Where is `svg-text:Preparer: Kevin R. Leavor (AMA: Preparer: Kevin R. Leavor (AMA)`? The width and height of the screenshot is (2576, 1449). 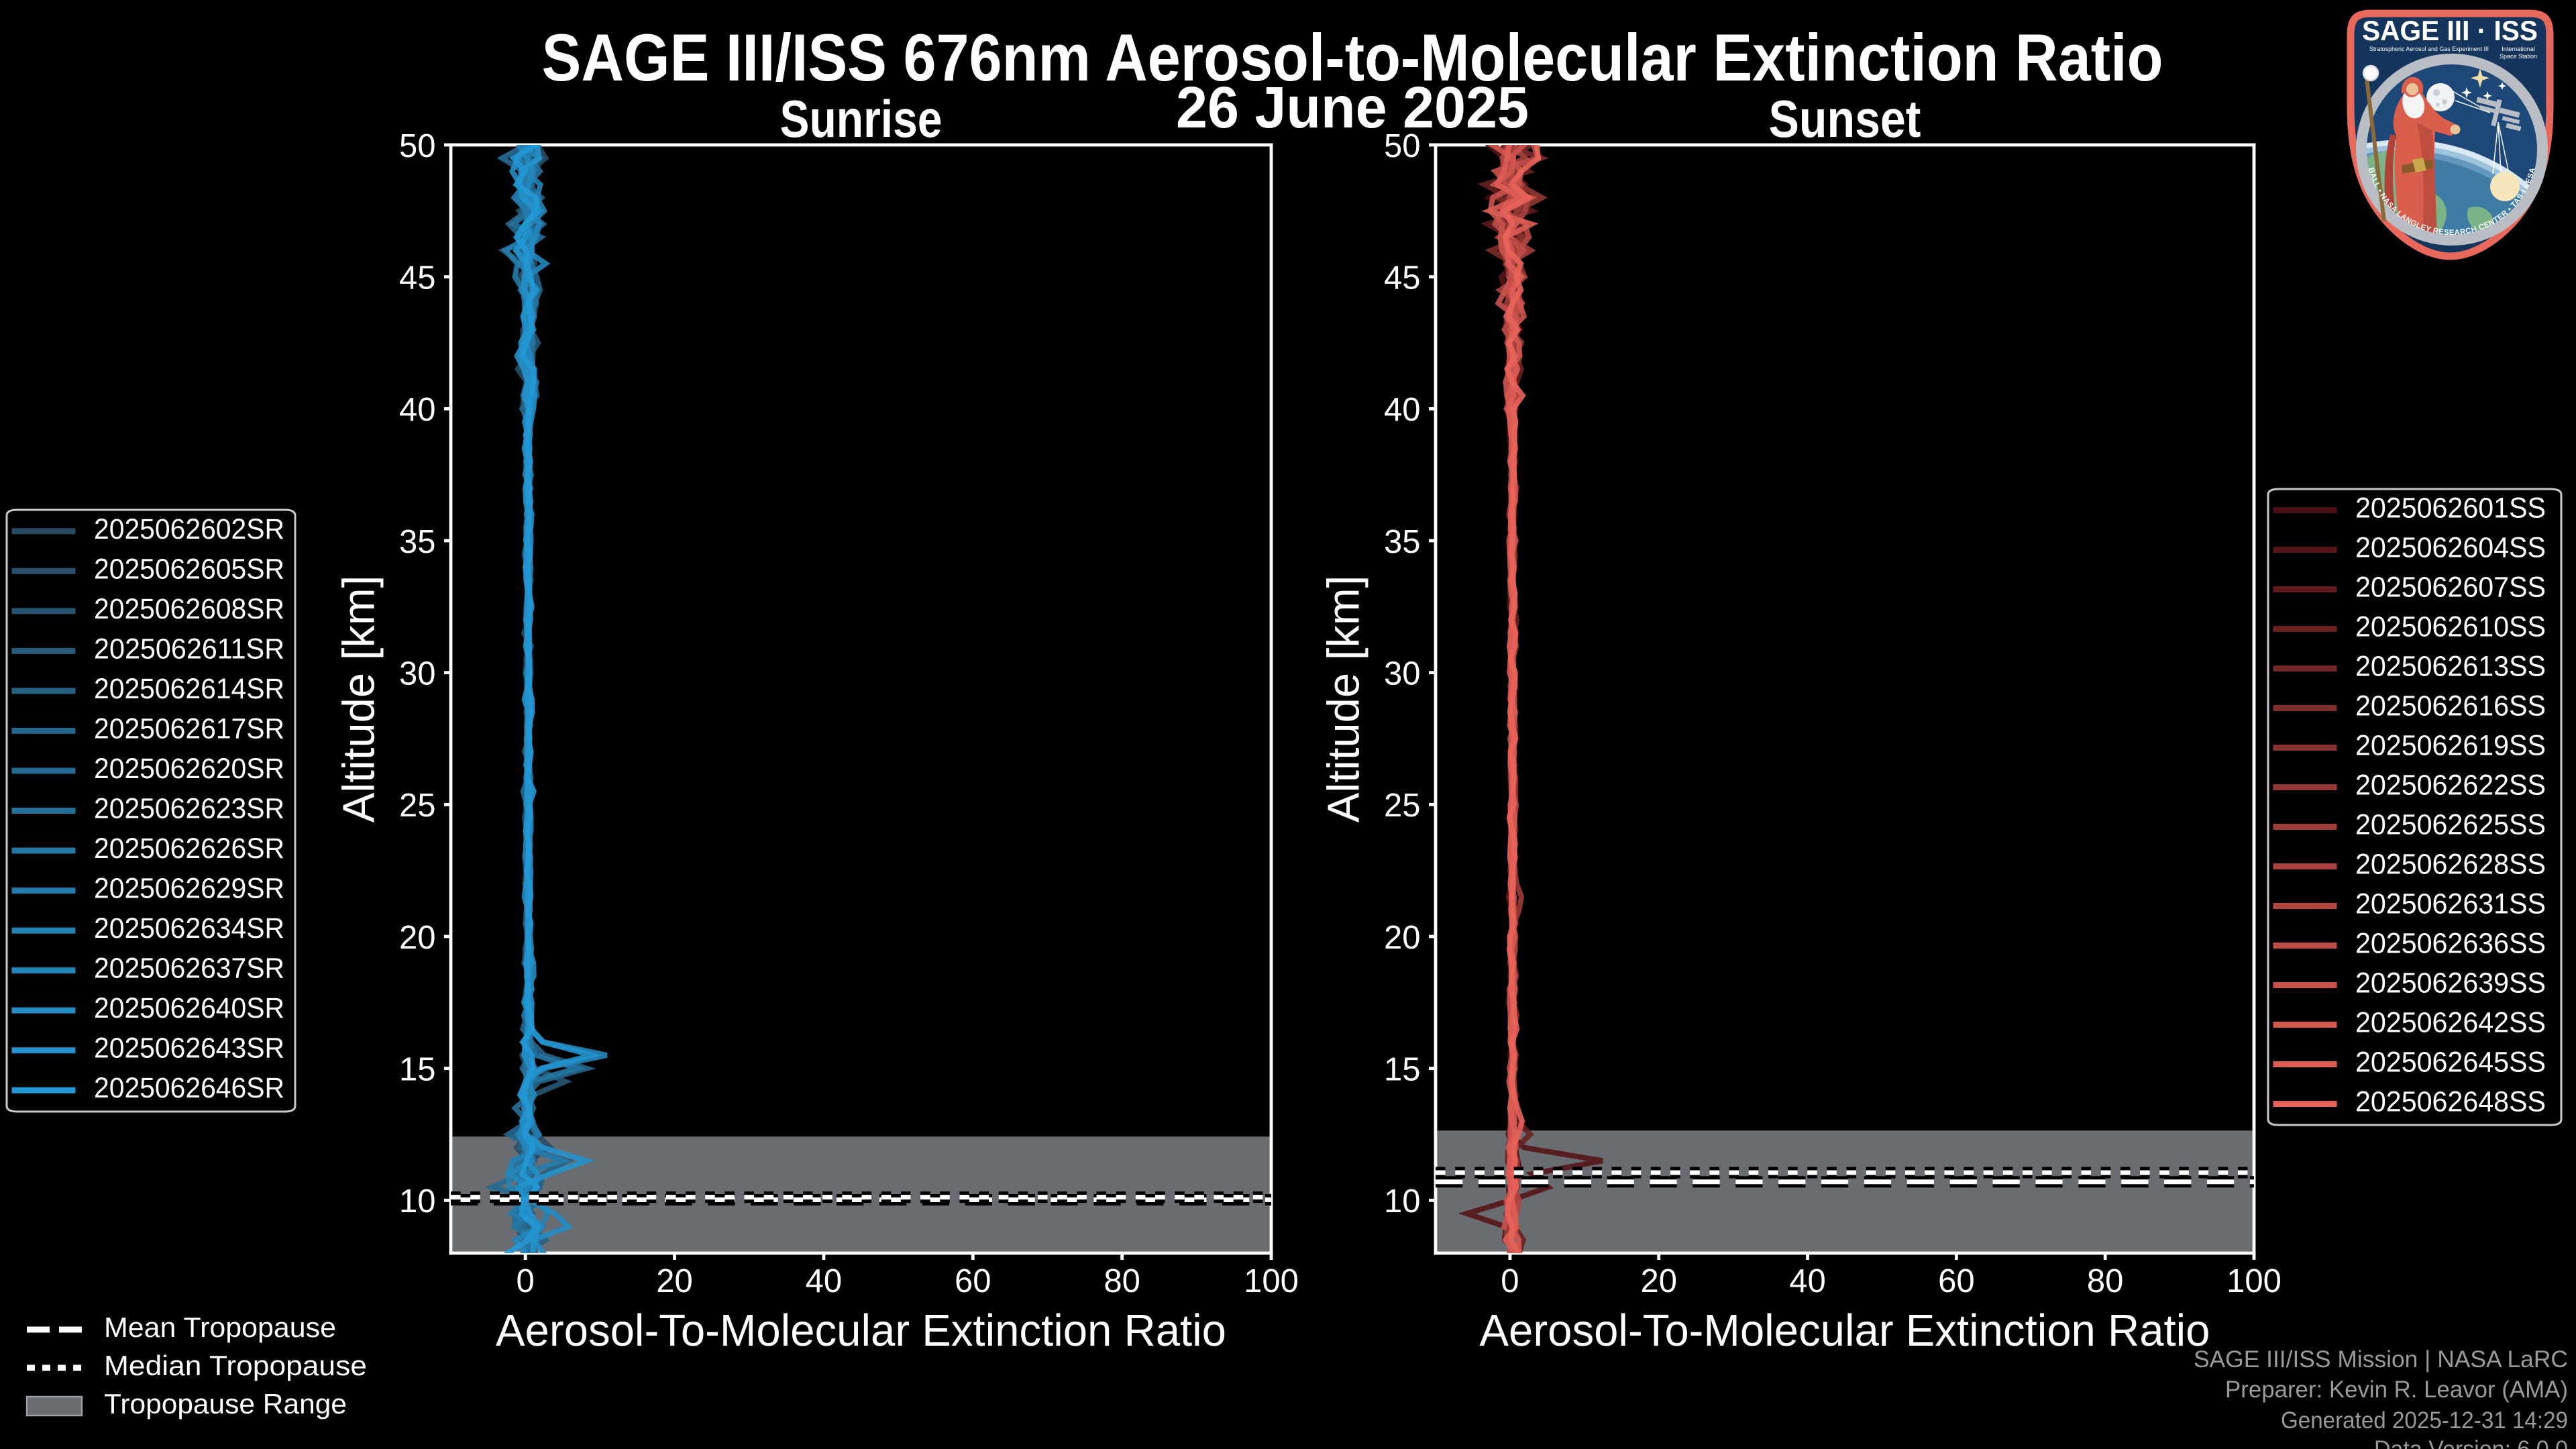 svg-text:Preparer: Kevin R. Leavor (AMA: Preparer: Kevin R. Leavor (AMA) is located at coordinates (2396, 1390).